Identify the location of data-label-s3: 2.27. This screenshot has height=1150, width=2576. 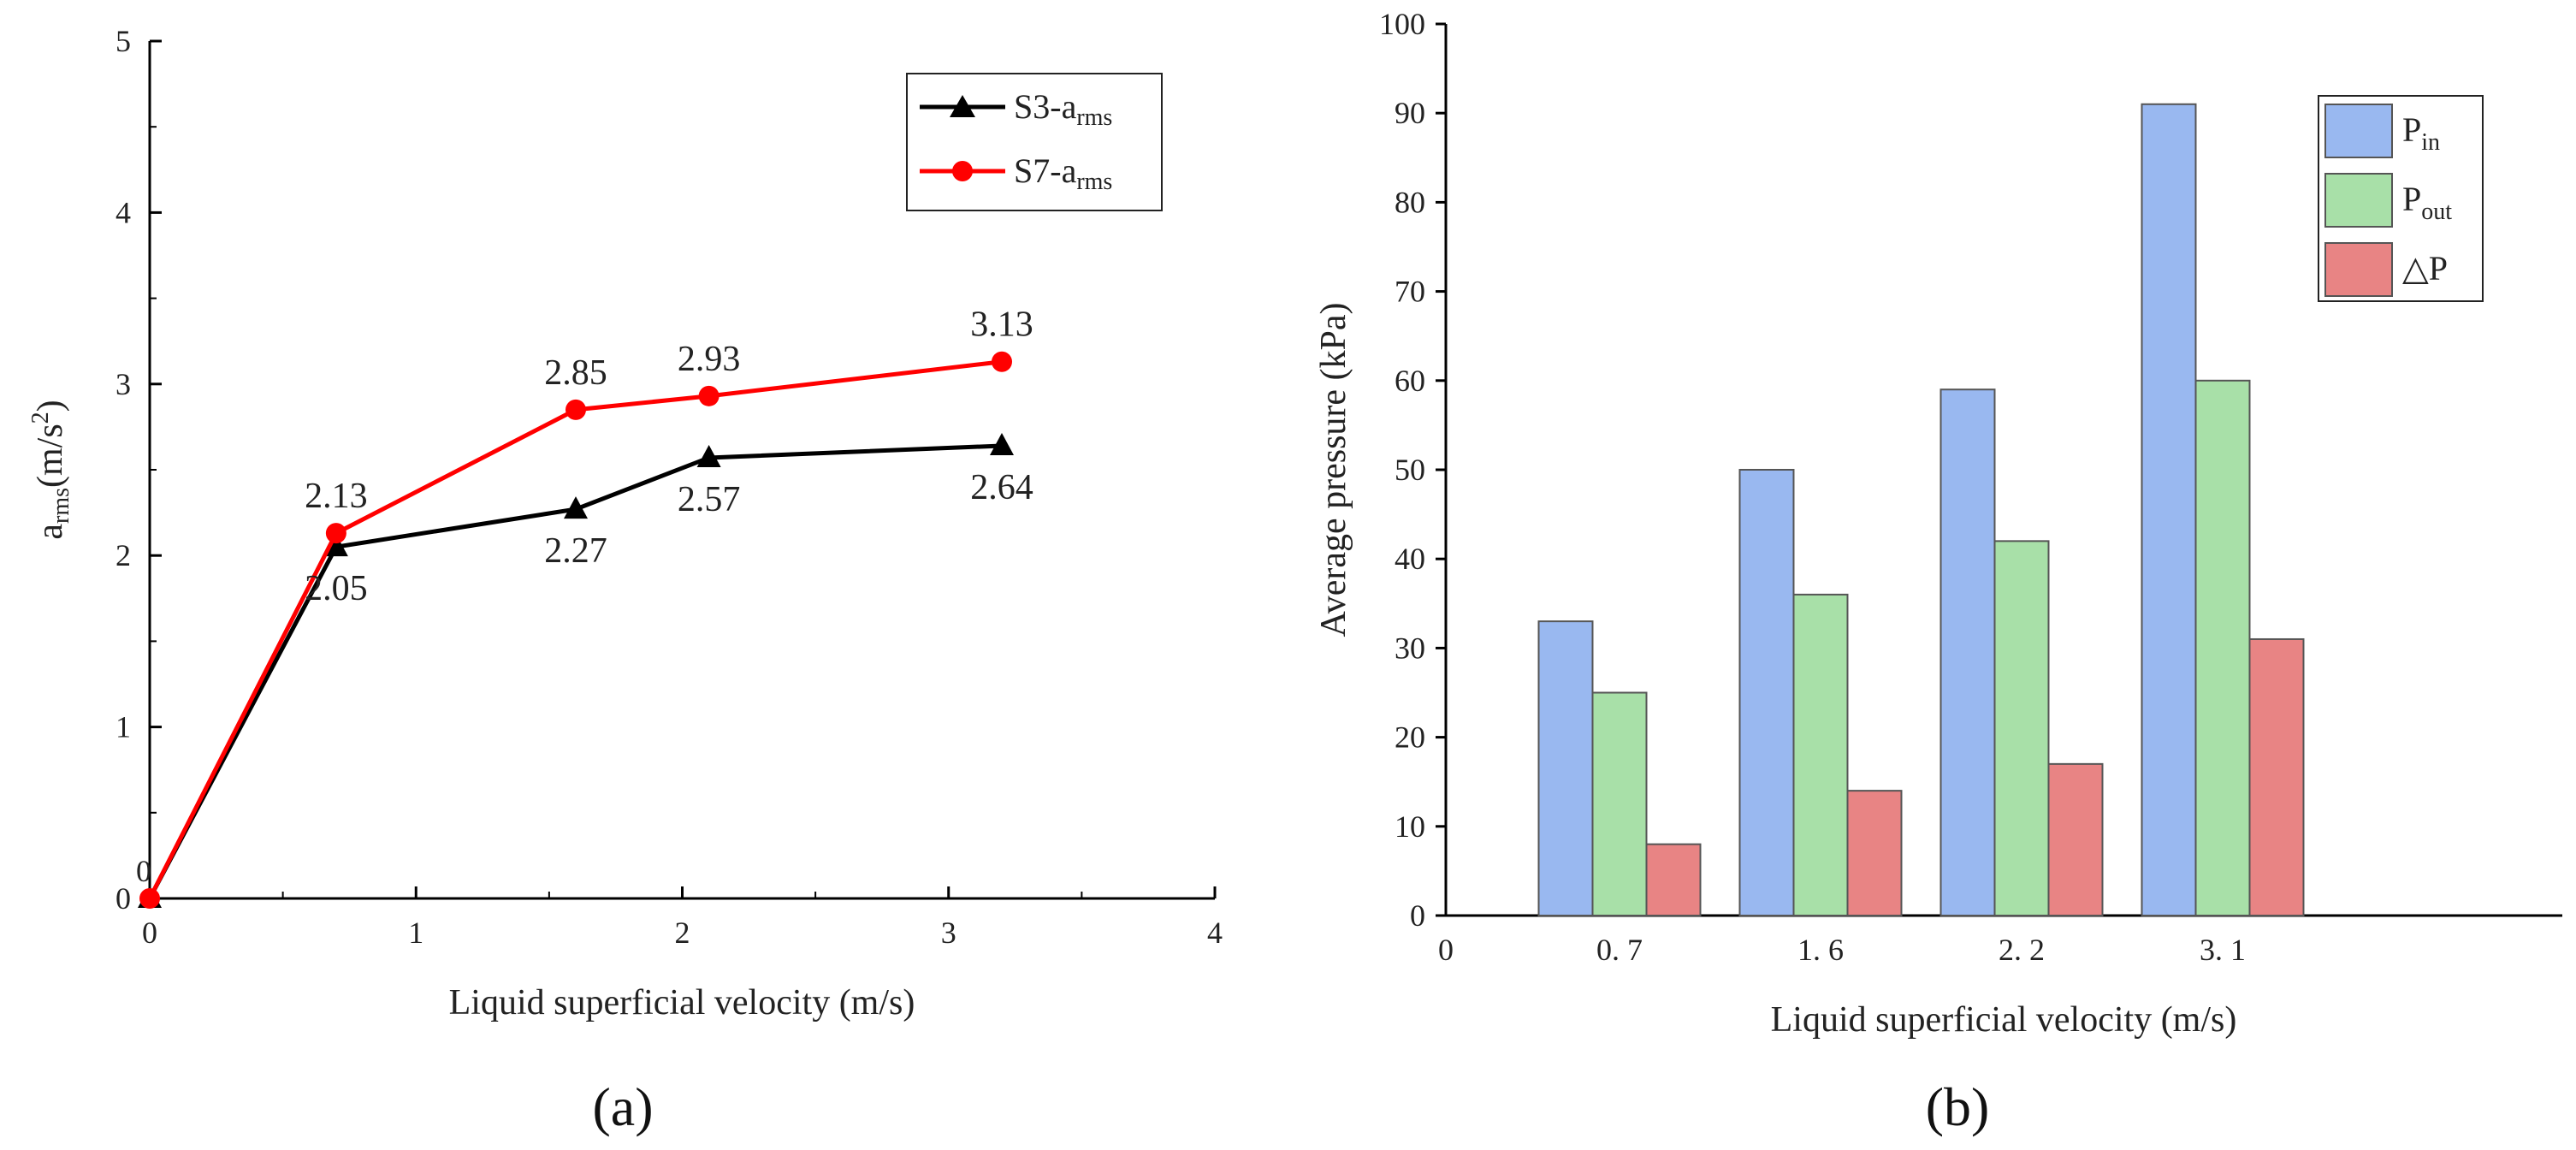
(575, 551).